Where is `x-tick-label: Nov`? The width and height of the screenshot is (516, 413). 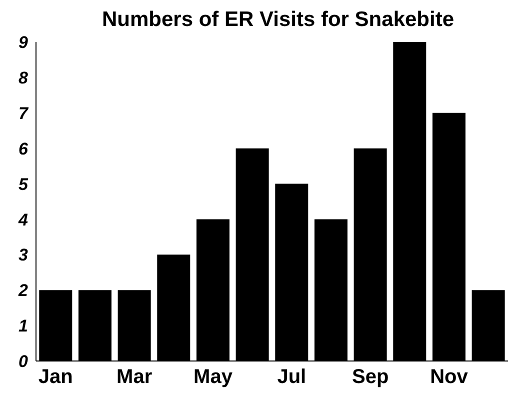
x-tick-label: Nov is located at coordinates (449, 377).